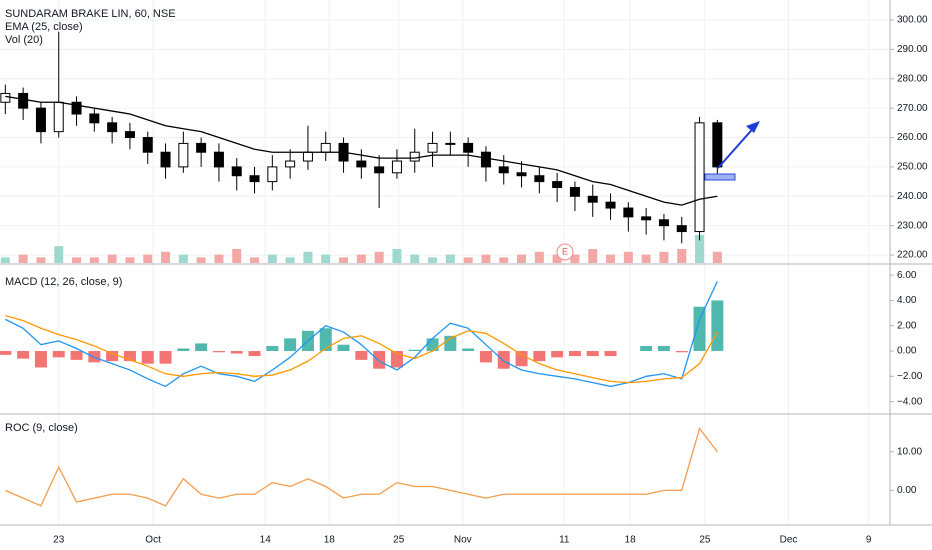 The height and width of the screenshot is (550, 932). Describe the element at coordinates (44, 27) in the screenshot. I see `legend-ema: EMA (25, close)` at that location.